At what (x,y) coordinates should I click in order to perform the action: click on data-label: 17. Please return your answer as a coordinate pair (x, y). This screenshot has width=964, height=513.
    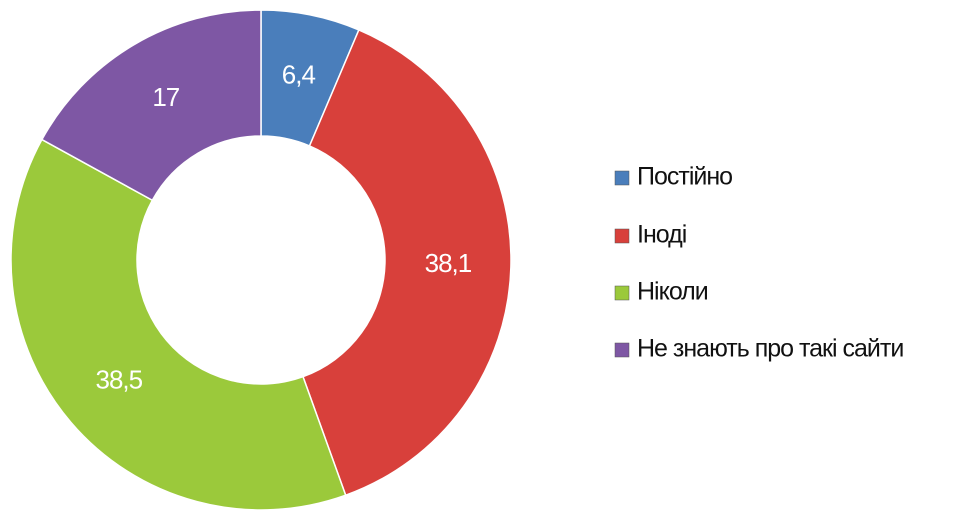
    Looking at the image, I should click on (165, 97).